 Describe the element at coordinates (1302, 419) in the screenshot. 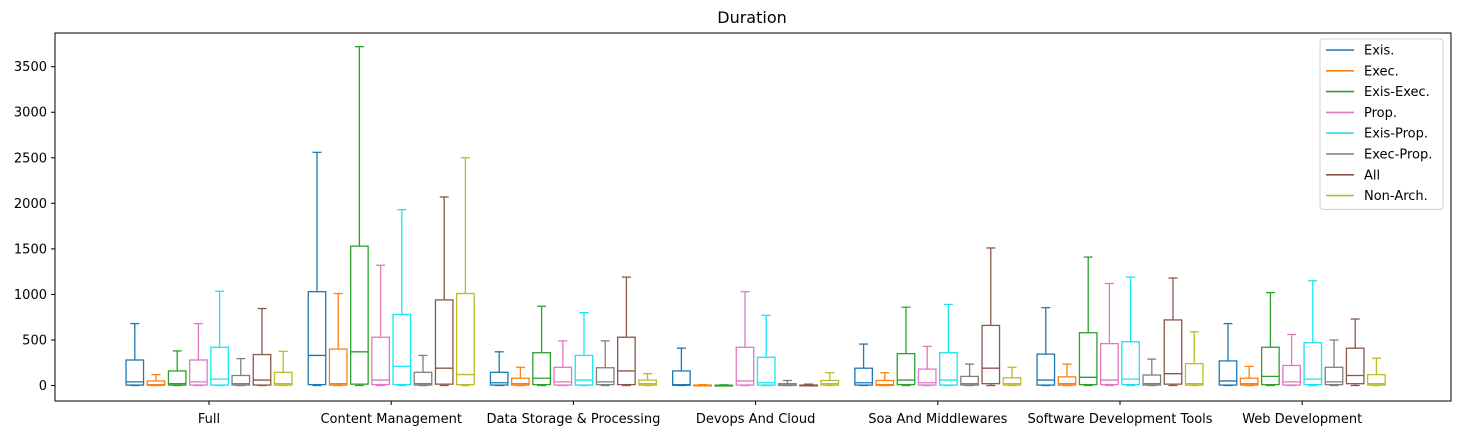

I see `x-tick-label: Web Development` at that location.